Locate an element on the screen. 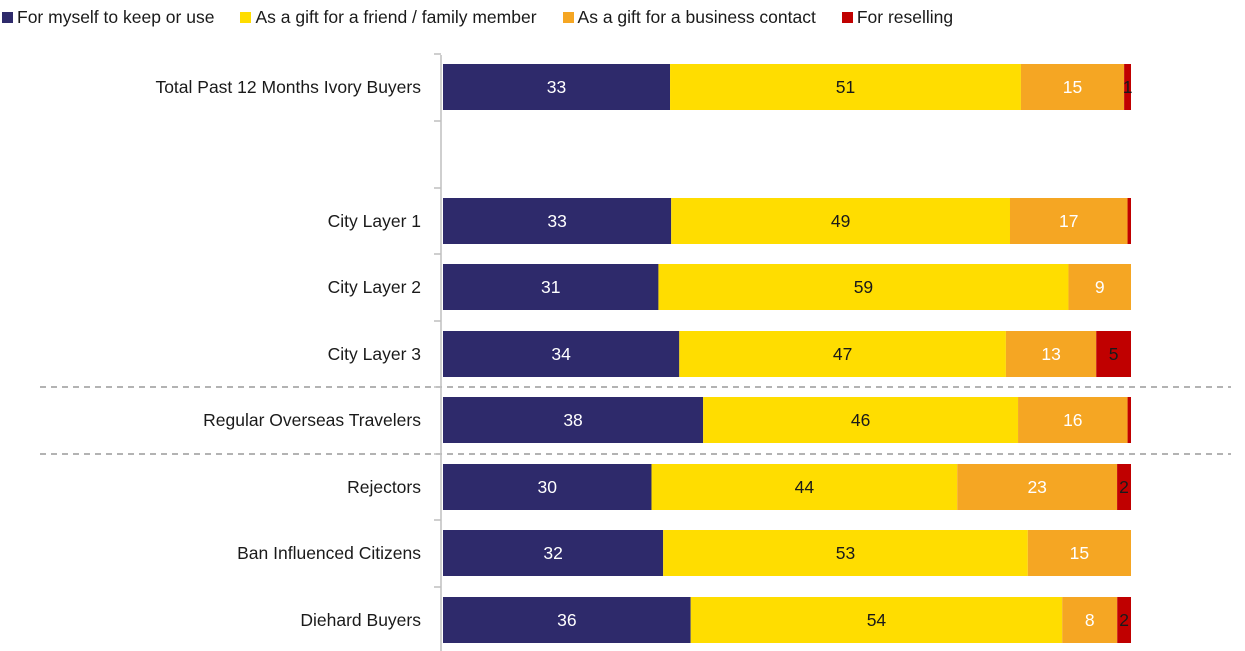 The height and width of the screenshot is (651, 1245). data-label: 51 is located at coordinates (845, 87).